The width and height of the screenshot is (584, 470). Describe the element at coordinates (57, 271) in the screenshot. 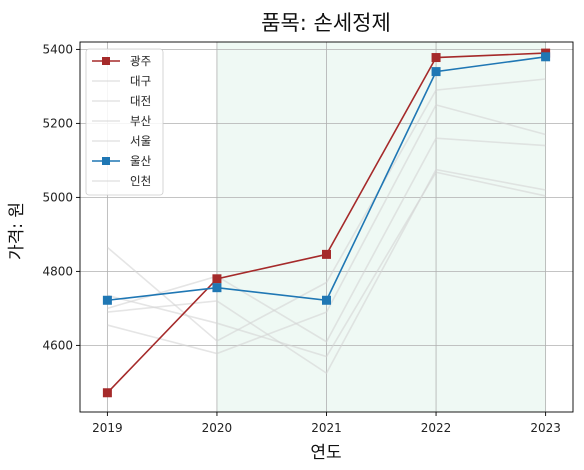

I see `y-tick-label: 4800` at that location.